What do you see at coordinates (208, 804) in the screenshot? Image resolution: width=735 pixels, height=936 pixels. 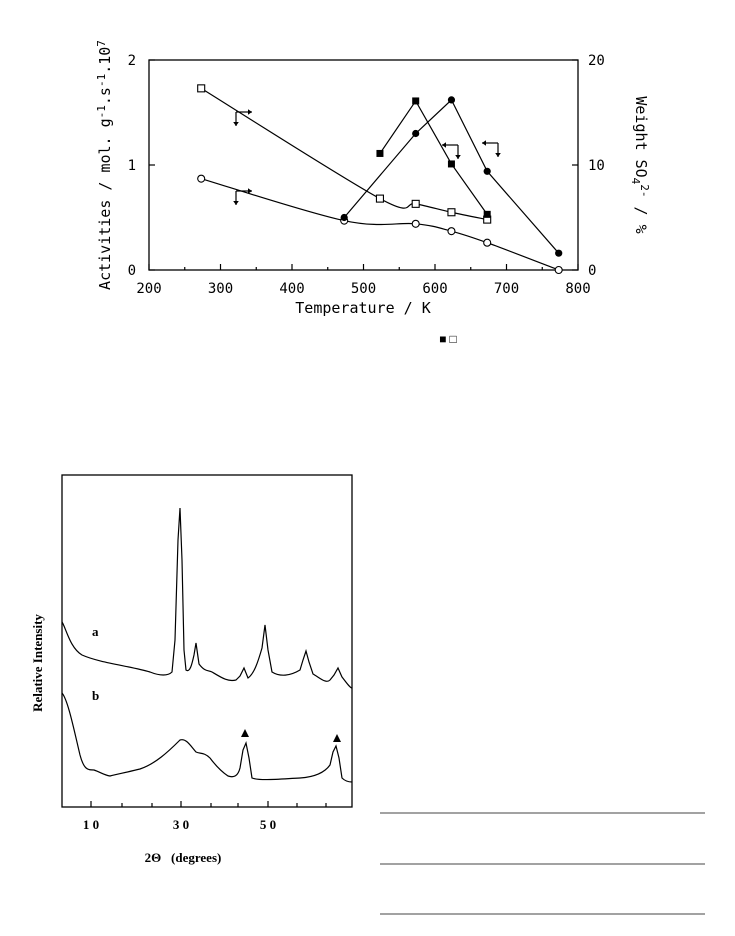 I see `xrd-x-ticks` at bounding box center [208, 804].